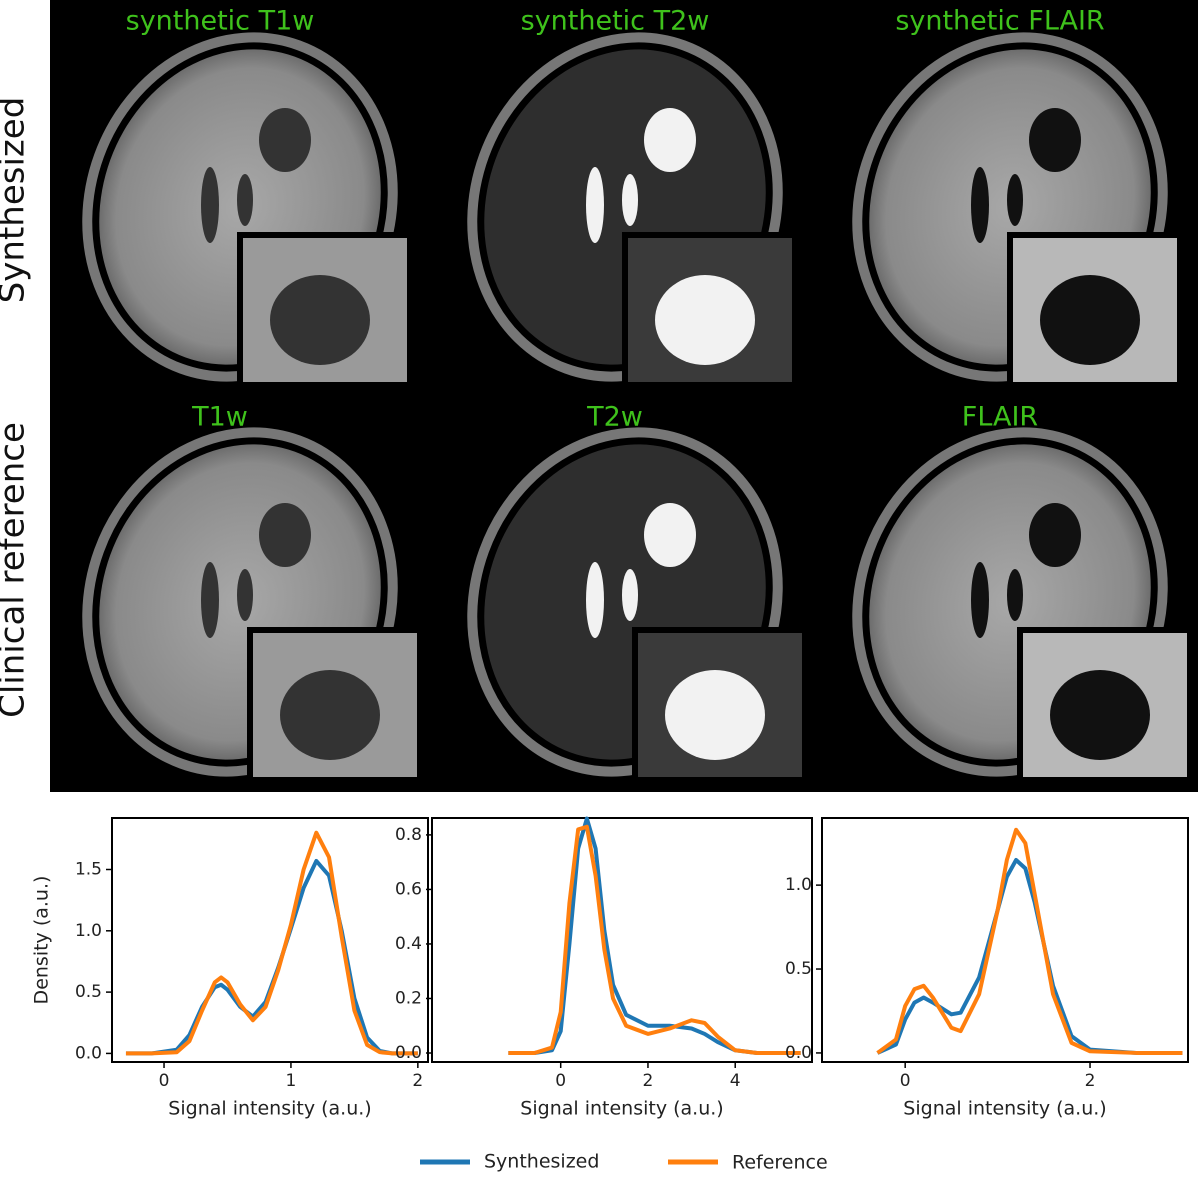  What do you see at coordinates (42, 940) in the screenshot?
I see `y-axis-label: Density (a.u.)` at bounding box center [42, 940].